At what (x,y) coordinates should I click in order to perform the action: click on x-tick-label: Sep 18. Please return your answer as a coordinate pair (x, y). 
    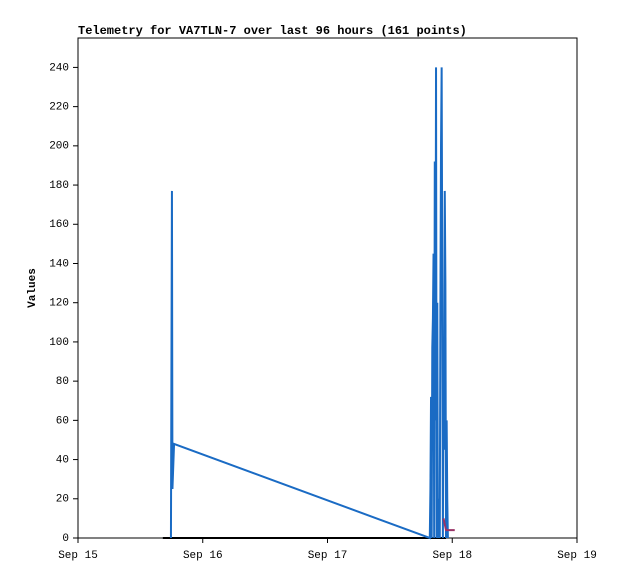
    Looking at the image, I should click on (452, 556).